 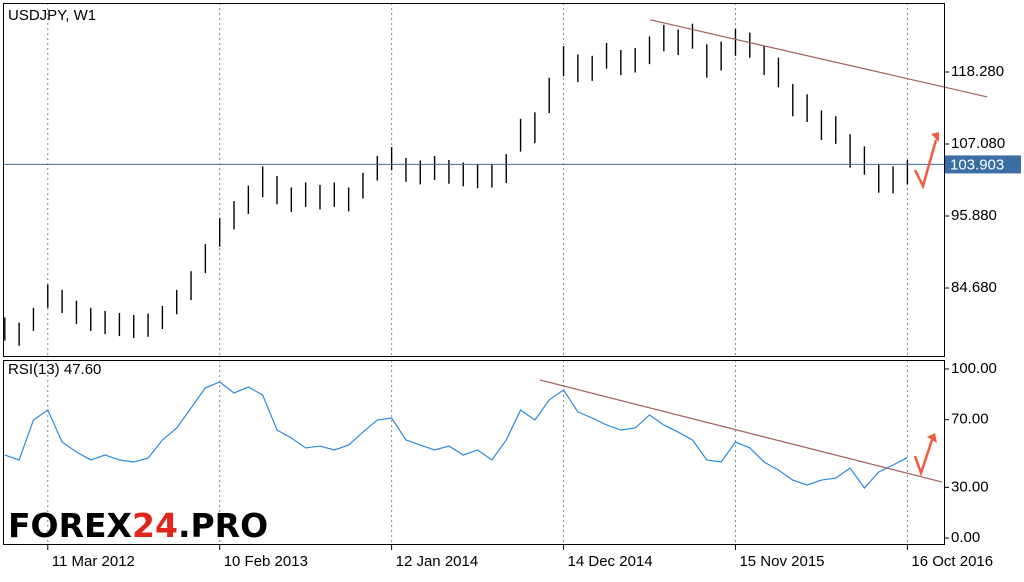 I want to click on y-tick-label: 95.880, so click(x=974, y=215).